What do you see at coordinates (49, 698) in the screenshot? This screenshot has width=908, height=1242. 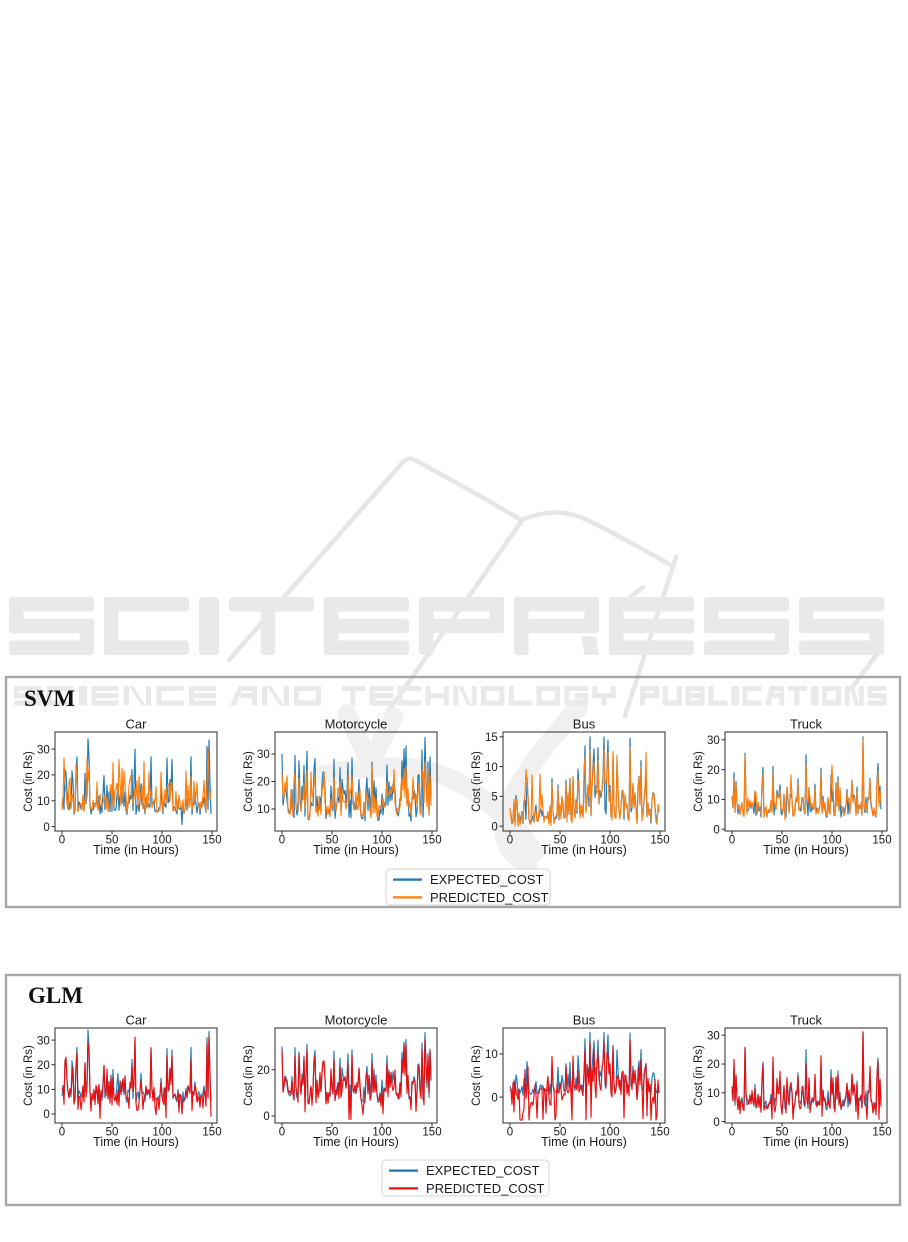 I see `svg-text: SVM` at bounding box center [49, 698].